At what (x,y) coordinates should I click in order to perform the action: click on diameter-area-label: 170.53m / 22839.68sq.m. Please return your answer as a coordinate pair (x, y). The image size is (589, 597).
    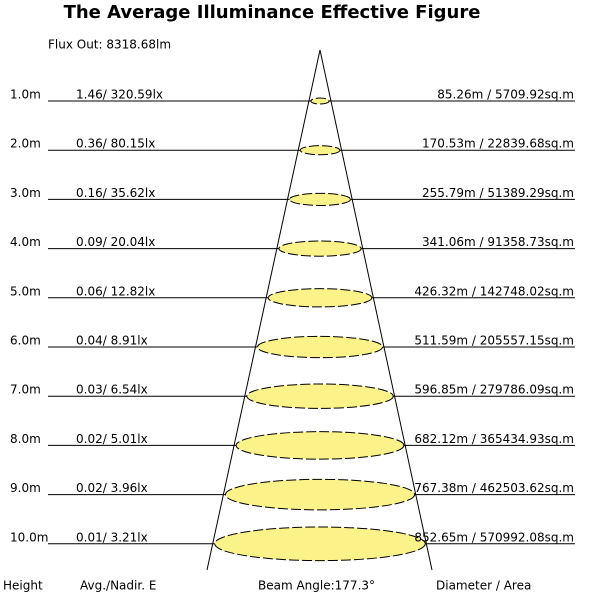
    Looking at the image, I should click on (498, 144).